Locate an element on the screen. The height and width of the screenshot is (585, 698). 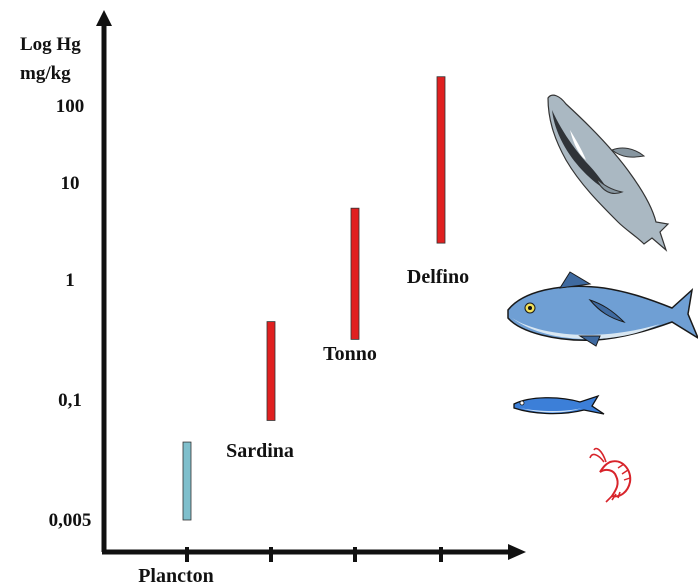
range-bar-tonno is located at coordinates (355, 273).